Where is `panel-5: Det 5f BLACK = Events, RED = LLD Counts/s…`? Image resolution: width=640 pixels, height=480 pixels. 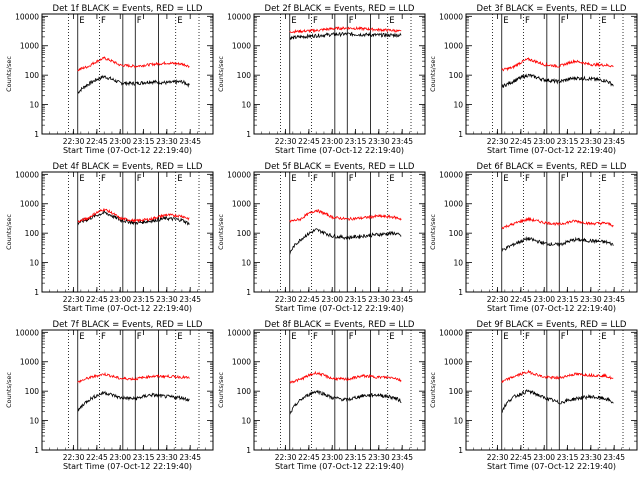
panel-5: Det 5f BLACK = Events, RED = LLD Counts/s… is located at coordinates (321, 237).